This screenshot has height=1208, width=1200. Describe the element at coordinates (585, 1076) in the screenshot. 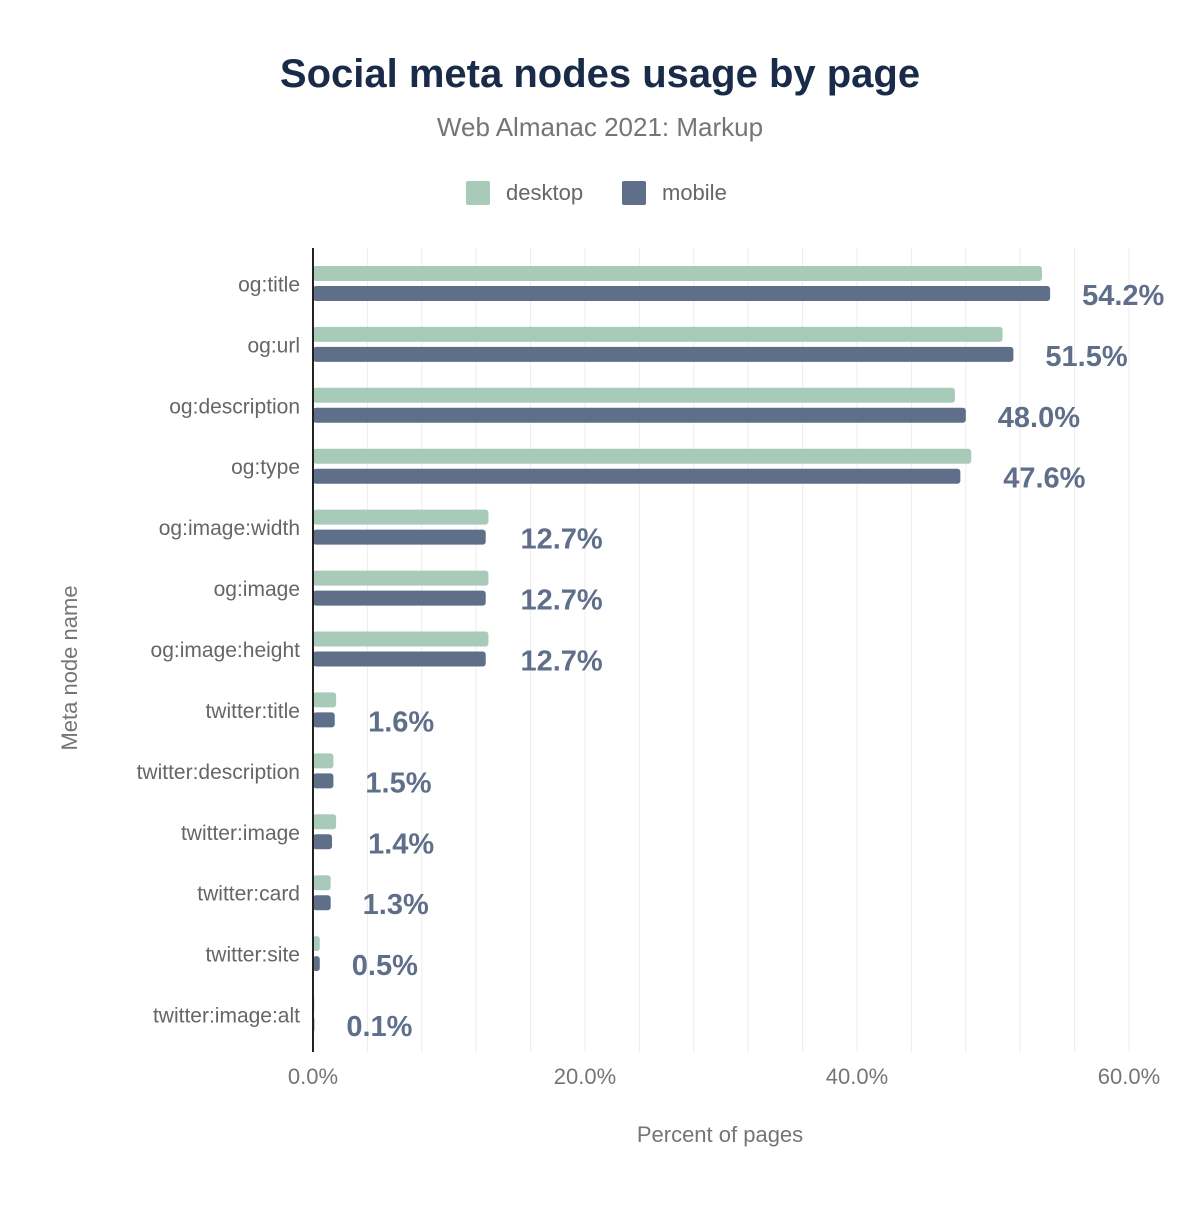

I see `x-tick-label: 20.0%` at that location.